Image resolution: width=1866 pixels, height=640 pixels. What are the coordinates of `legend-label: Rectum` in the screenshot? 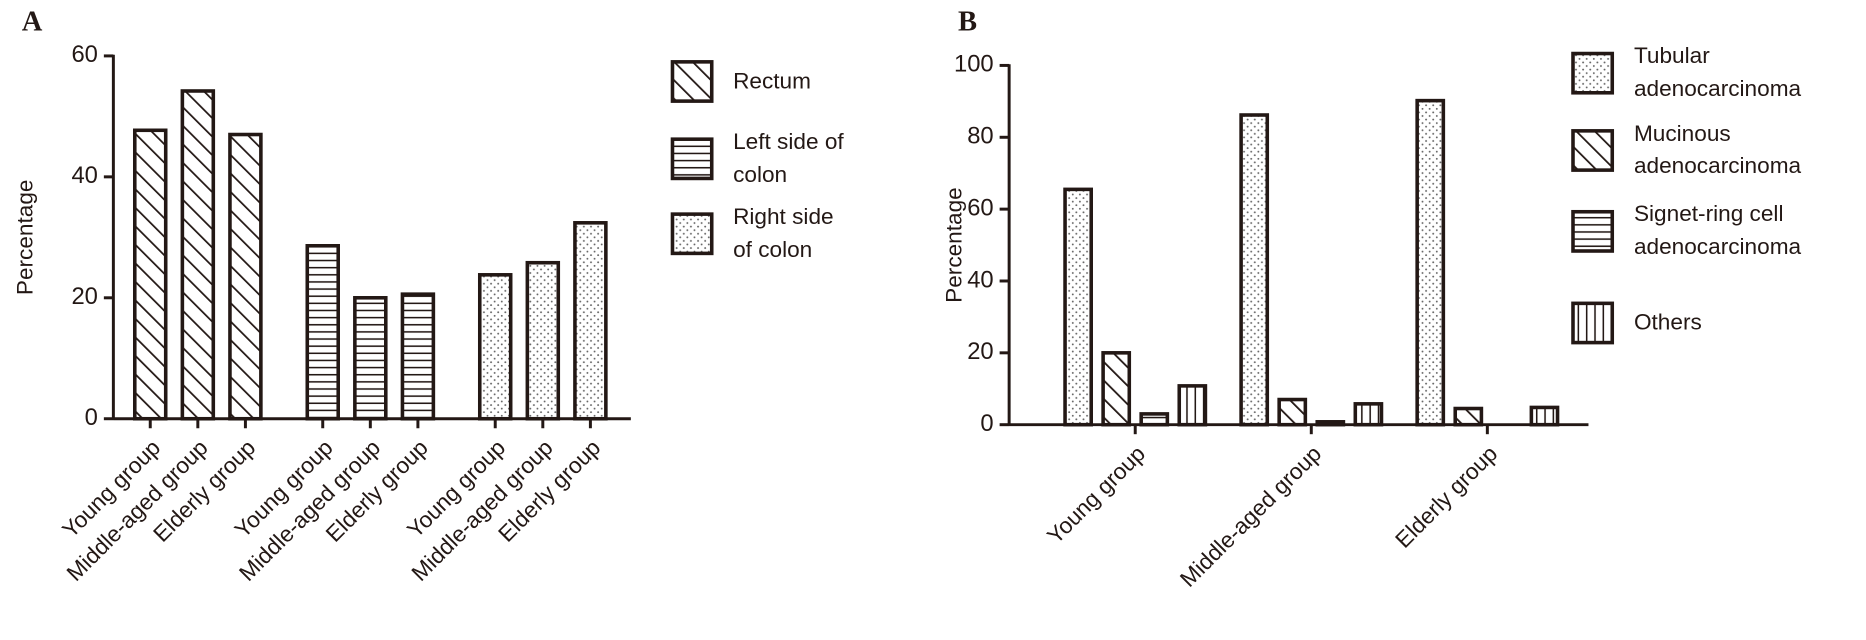 It's located at (772, 81).